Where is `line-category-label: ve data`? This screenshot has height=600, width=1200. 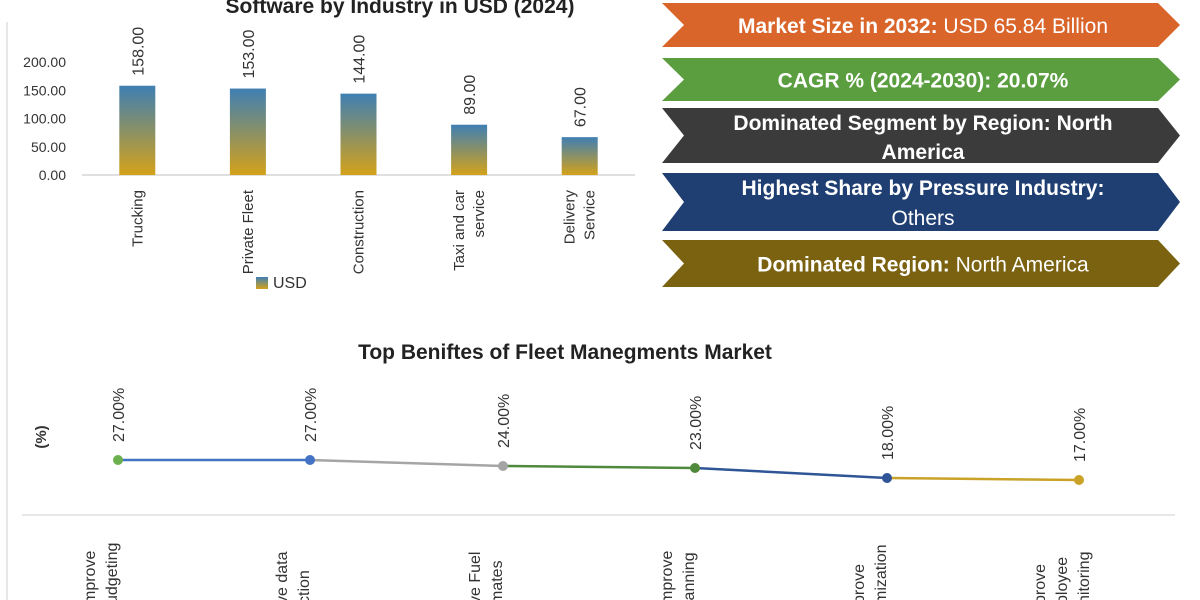
line-category-label: ve data is located at coordinates (282, 575).